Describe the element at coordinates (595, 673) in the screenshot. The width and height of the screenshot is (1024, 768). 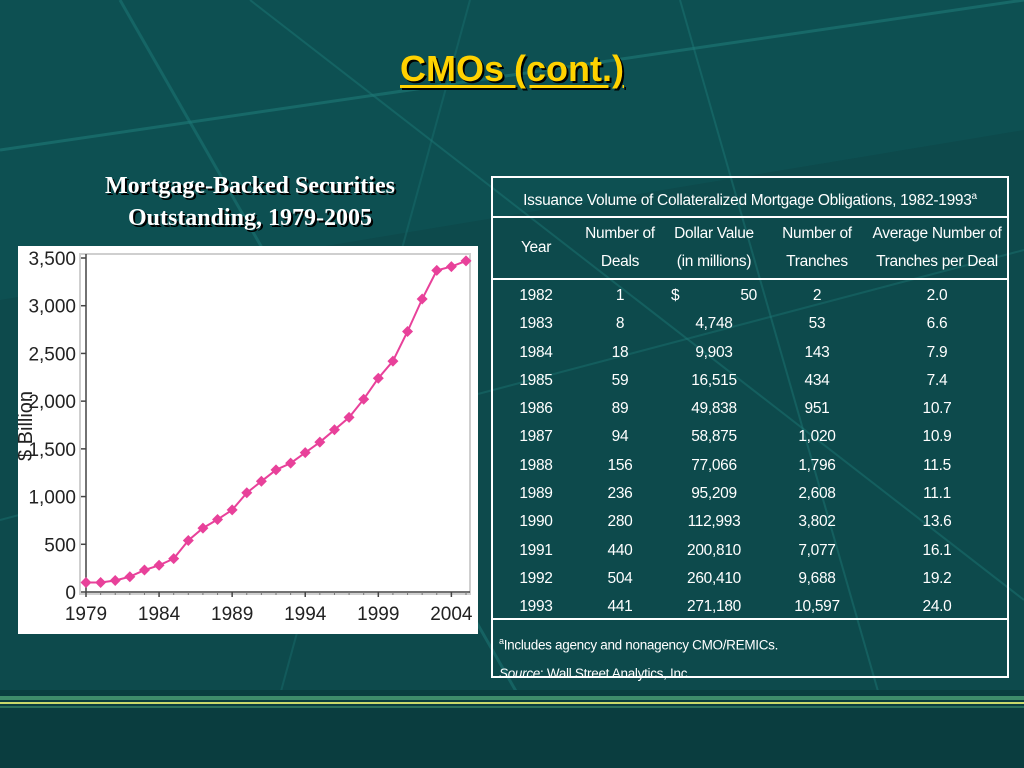
I see `source-note: Source: Wall Street Analytics, Inc.` at that location.